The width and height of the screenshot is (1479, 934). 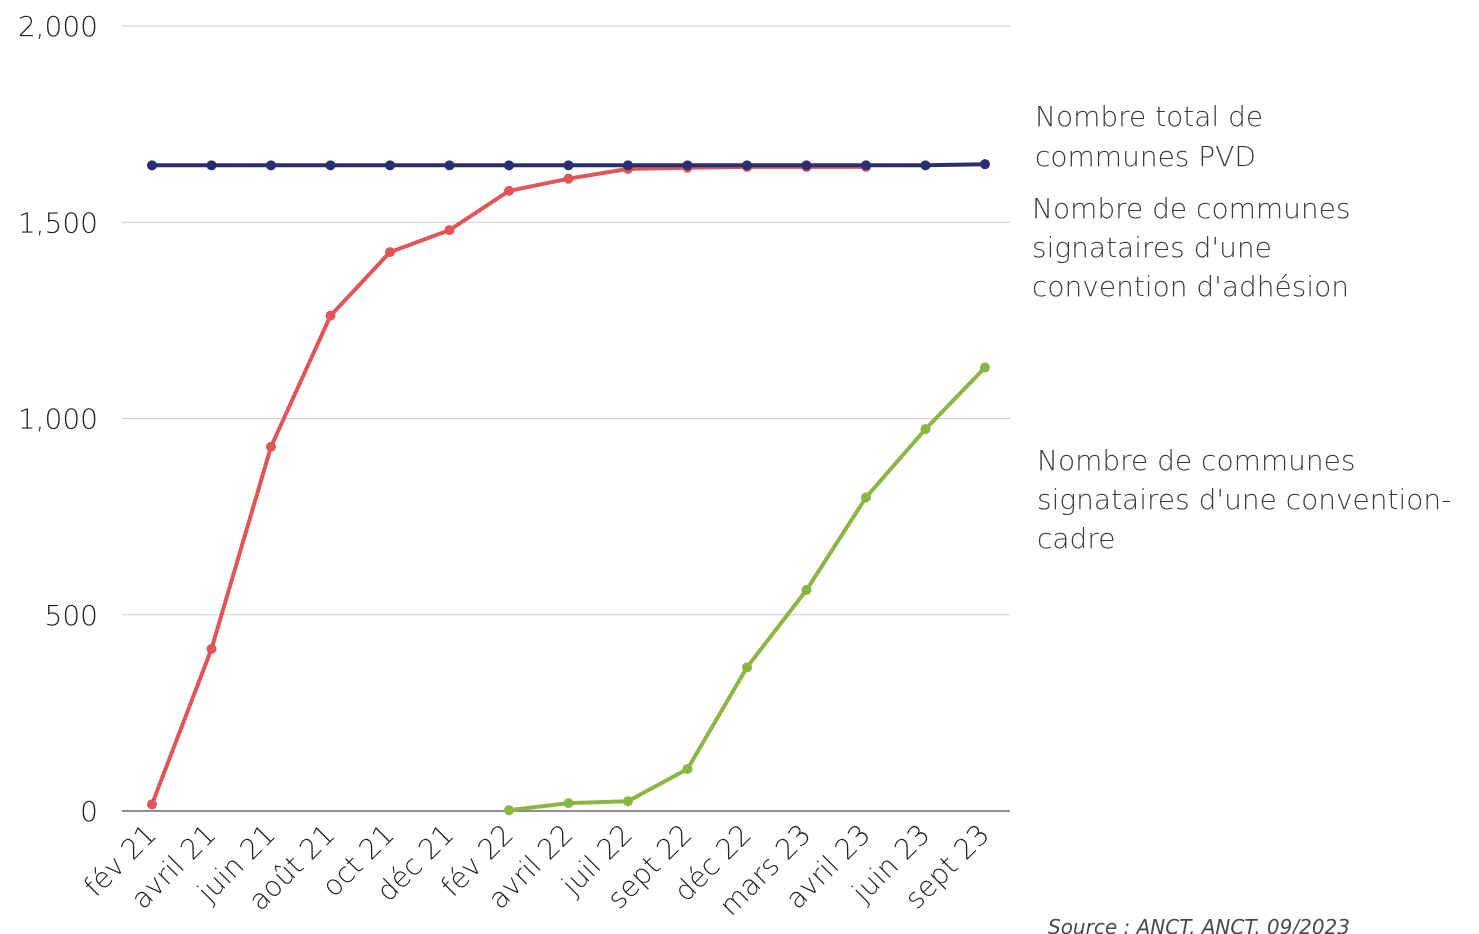 I want to click on series-label-cadre-line-2: signataires d'une convention-, so click(x=1244, y=499).